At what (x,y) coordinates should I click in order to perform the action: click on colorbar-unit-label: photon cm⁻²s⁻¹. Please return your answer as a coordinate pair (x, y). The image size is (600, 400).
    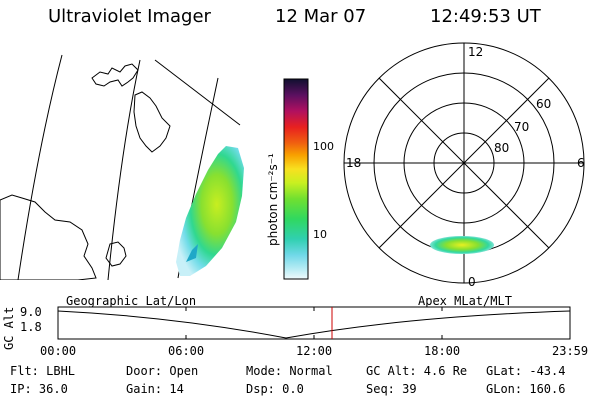
    Looking at the image, I should click on (273, 199).